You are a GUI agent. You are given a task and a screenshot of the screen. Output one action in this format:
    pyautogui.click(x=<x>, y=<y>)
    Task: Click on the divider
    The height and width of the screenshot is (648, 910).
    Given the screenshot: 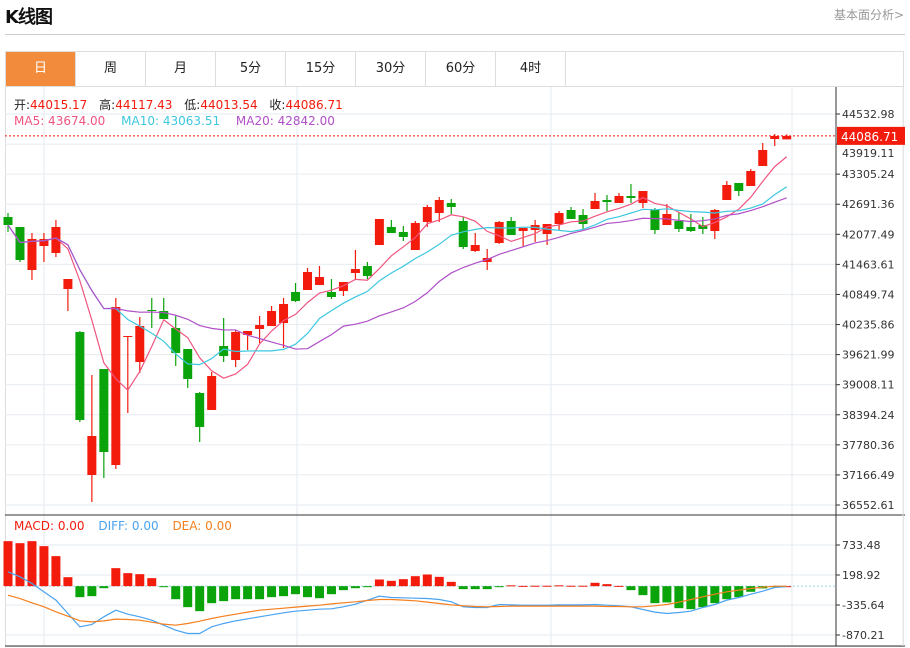 What is the action you would take?
    pyautogui.click(x=455, y=34)
    